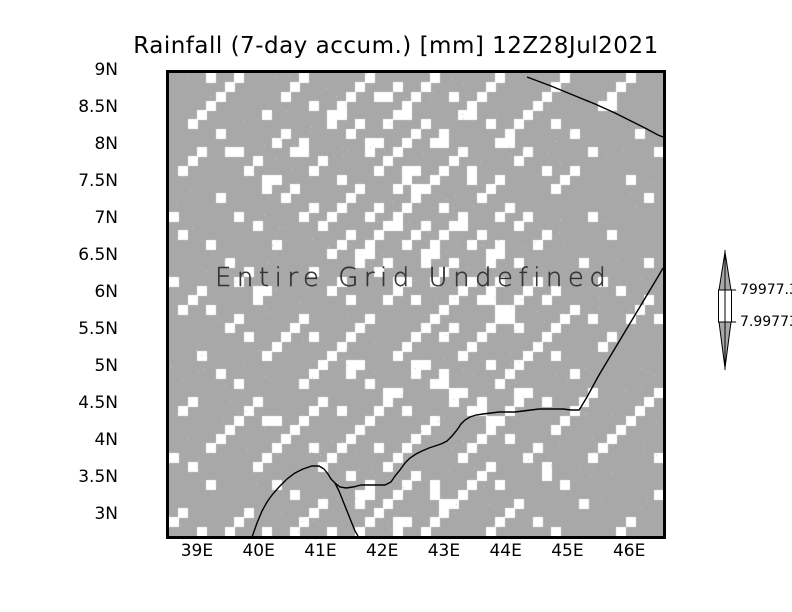  I want to click on colorbar-lower-label: 7.99773, so click(766, 322).